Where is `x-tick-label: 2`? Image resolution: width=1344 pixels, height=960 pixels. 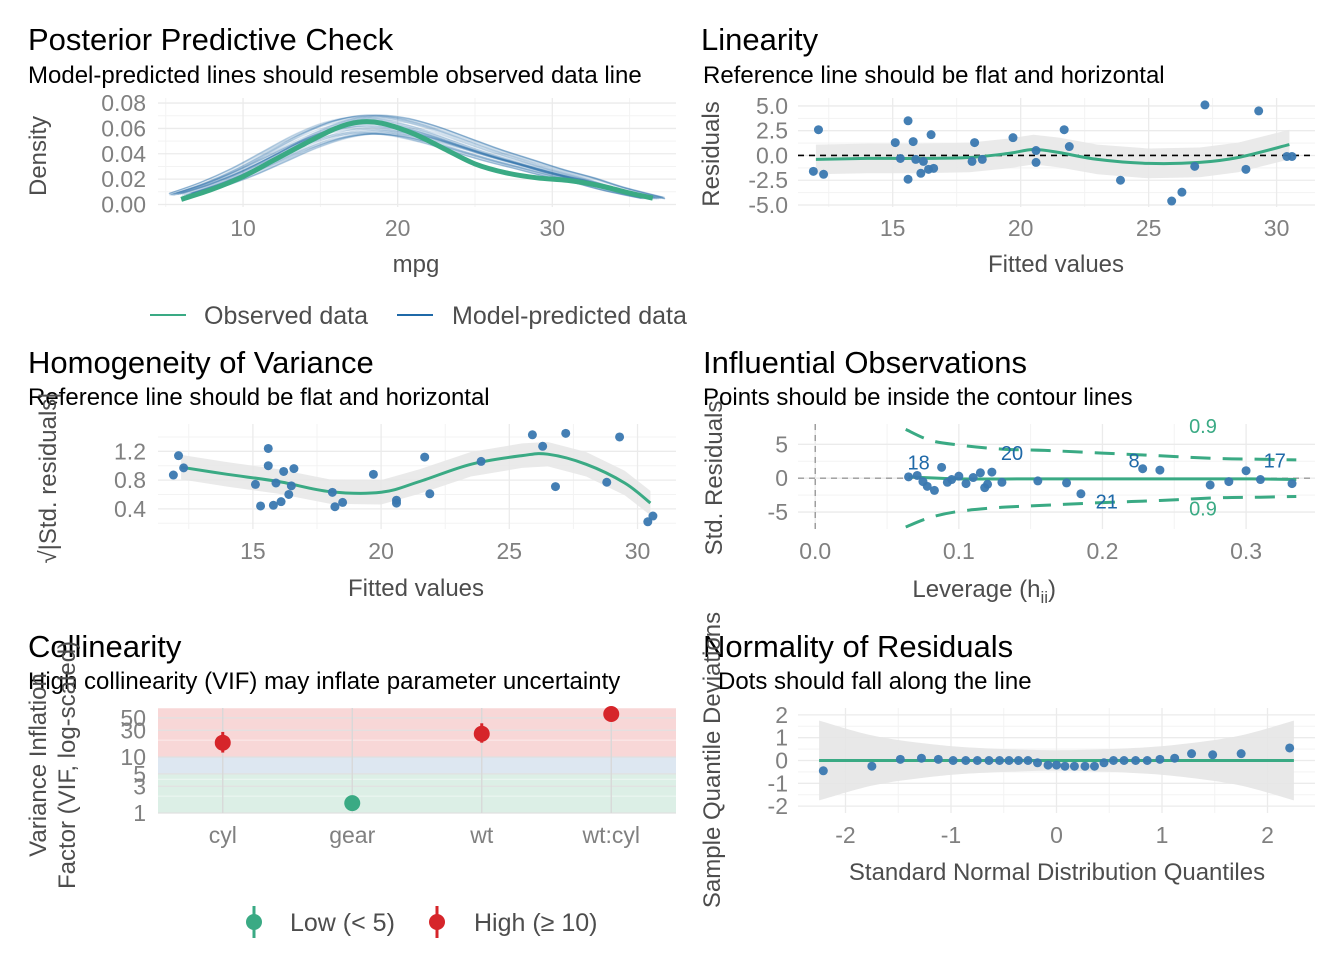 x-tick-label: 2 is located at coordinates (1267, 835).